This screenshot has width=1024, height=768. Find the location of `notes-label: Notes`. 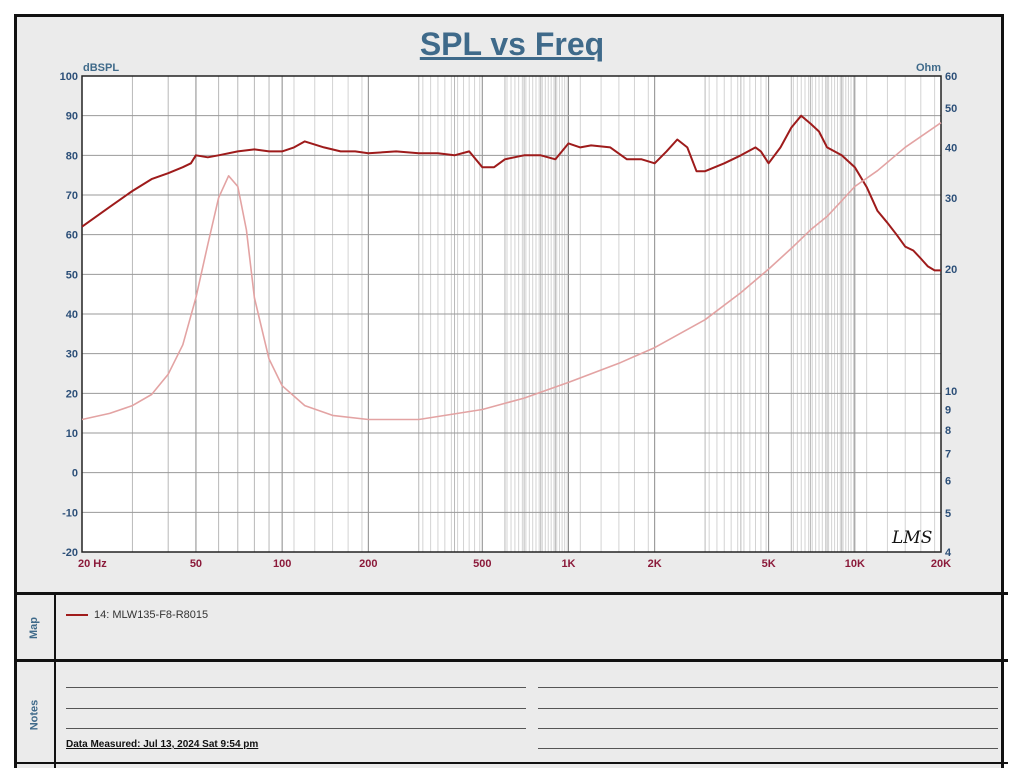

notes-label: Notes is located at coordinates (34, 715).